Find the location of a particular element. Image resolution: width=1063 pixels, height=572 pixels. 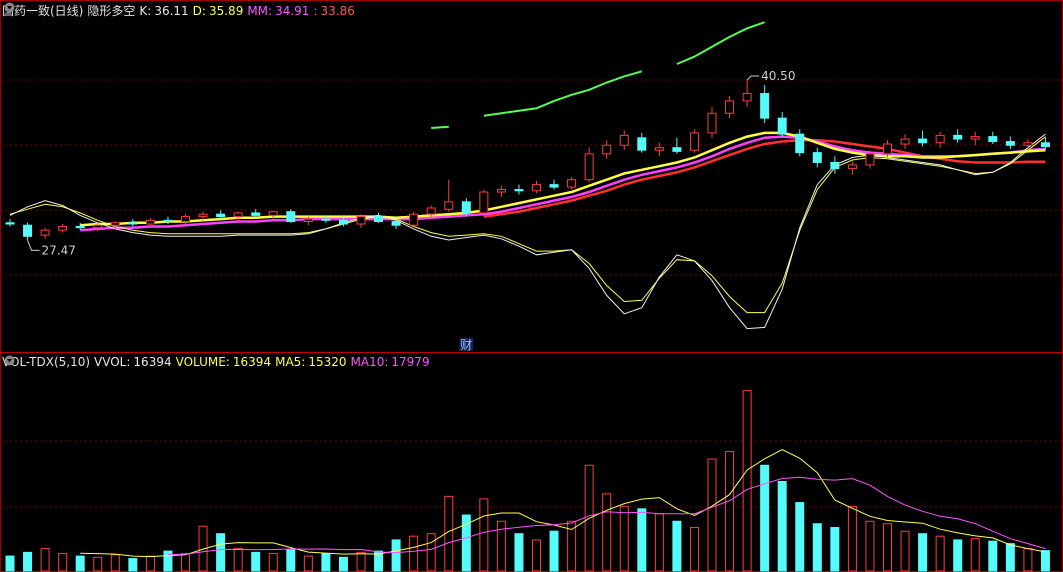

annotation-label: 40.50 is located at coordinates (778, 76).